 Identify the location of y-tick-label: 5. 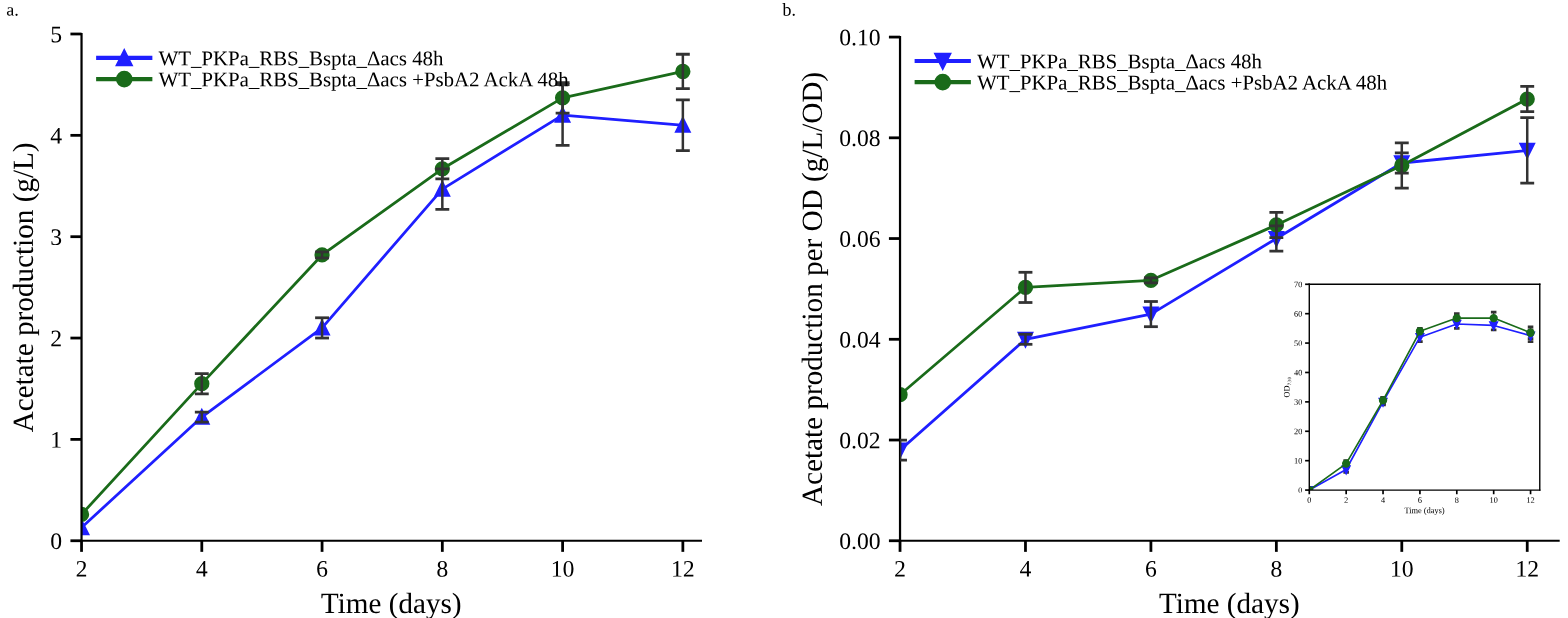
(56, 34).